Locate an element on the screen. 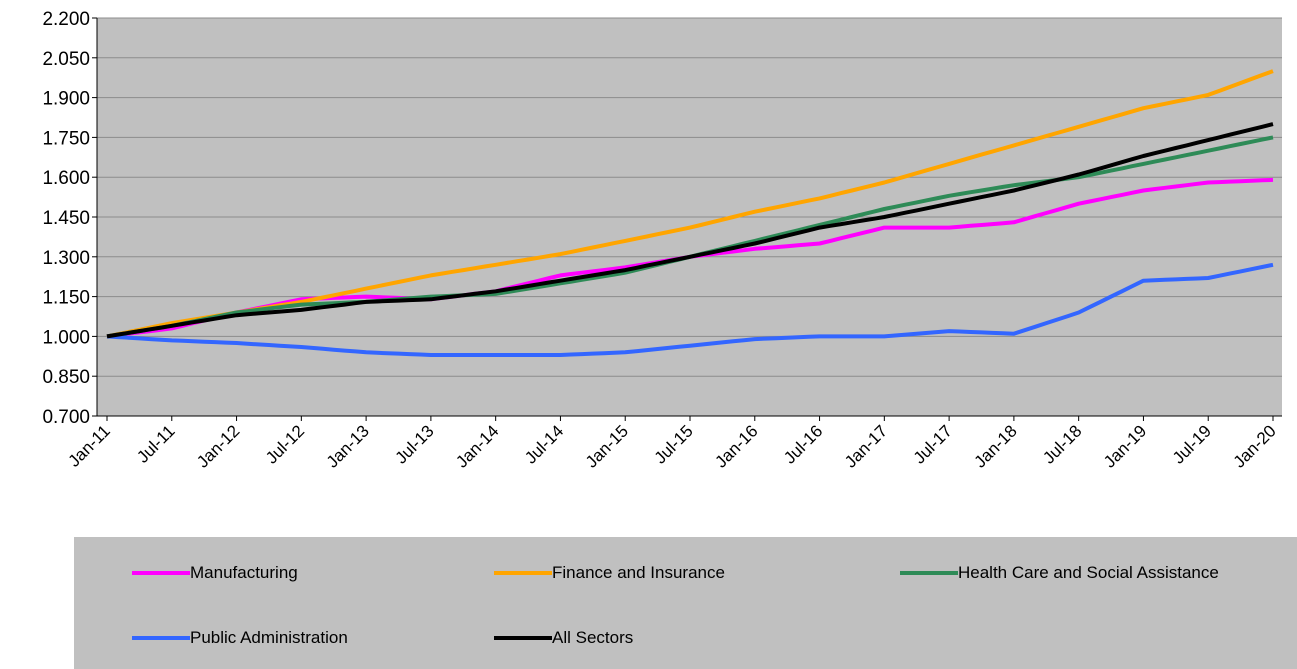  y-tick-label: 1.750 is located at coordinates (66, 138).